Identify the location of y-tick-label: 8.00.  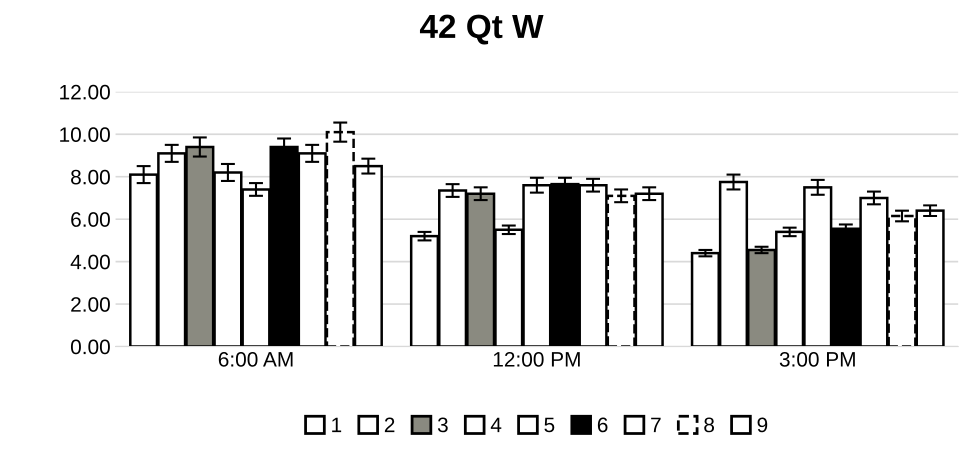
(90, 177).